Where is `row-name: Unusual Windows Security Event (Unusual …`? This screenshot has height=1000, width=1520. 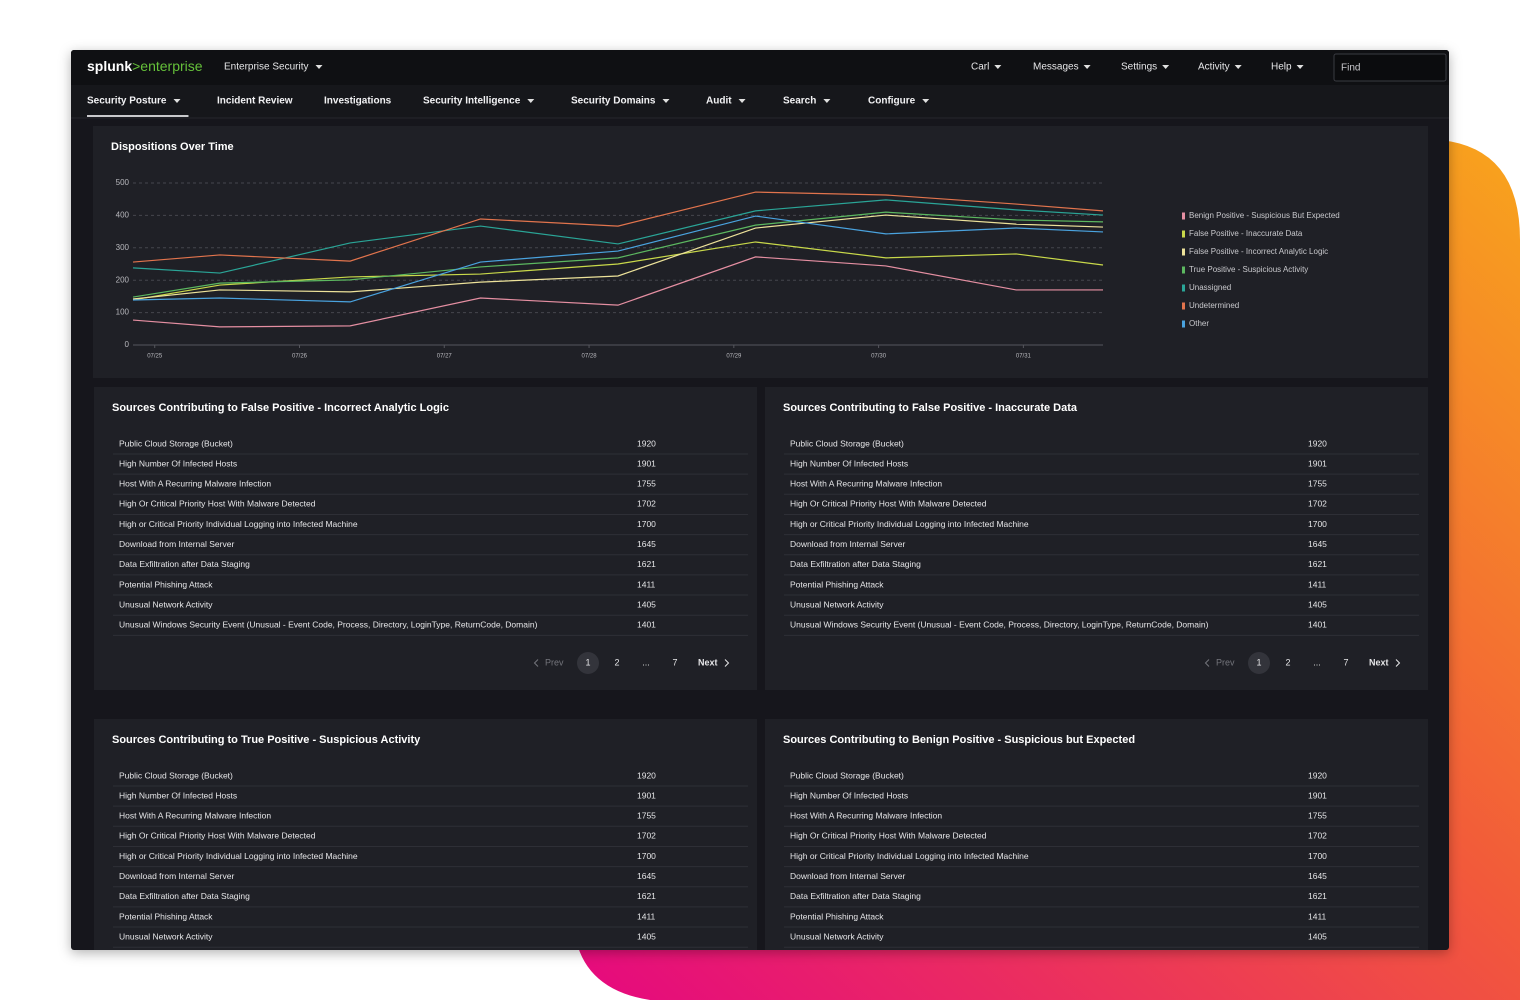 row-name: Unusual Windows Security Event (Unusual … is located at coordinates (328, 625).